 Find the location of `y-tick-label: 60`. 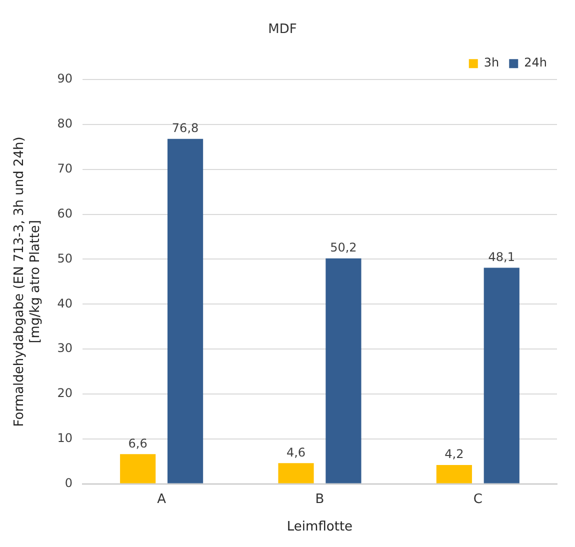

y-tick-label: 60 is located at coordinates (64, 213).